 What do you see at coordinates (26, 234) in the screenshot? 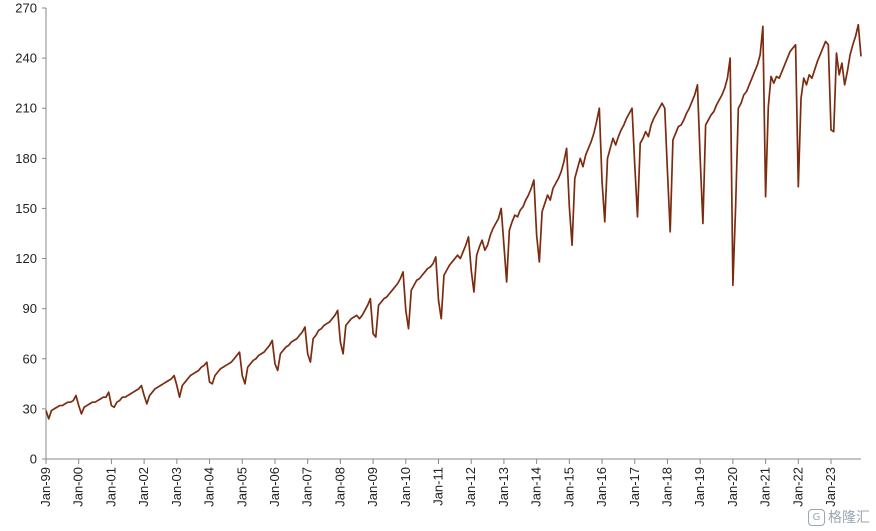
I see `y-axis-tick-labels: 0 30 60 90 120 150 180 210 240 270` at bounding box center [26, 234].